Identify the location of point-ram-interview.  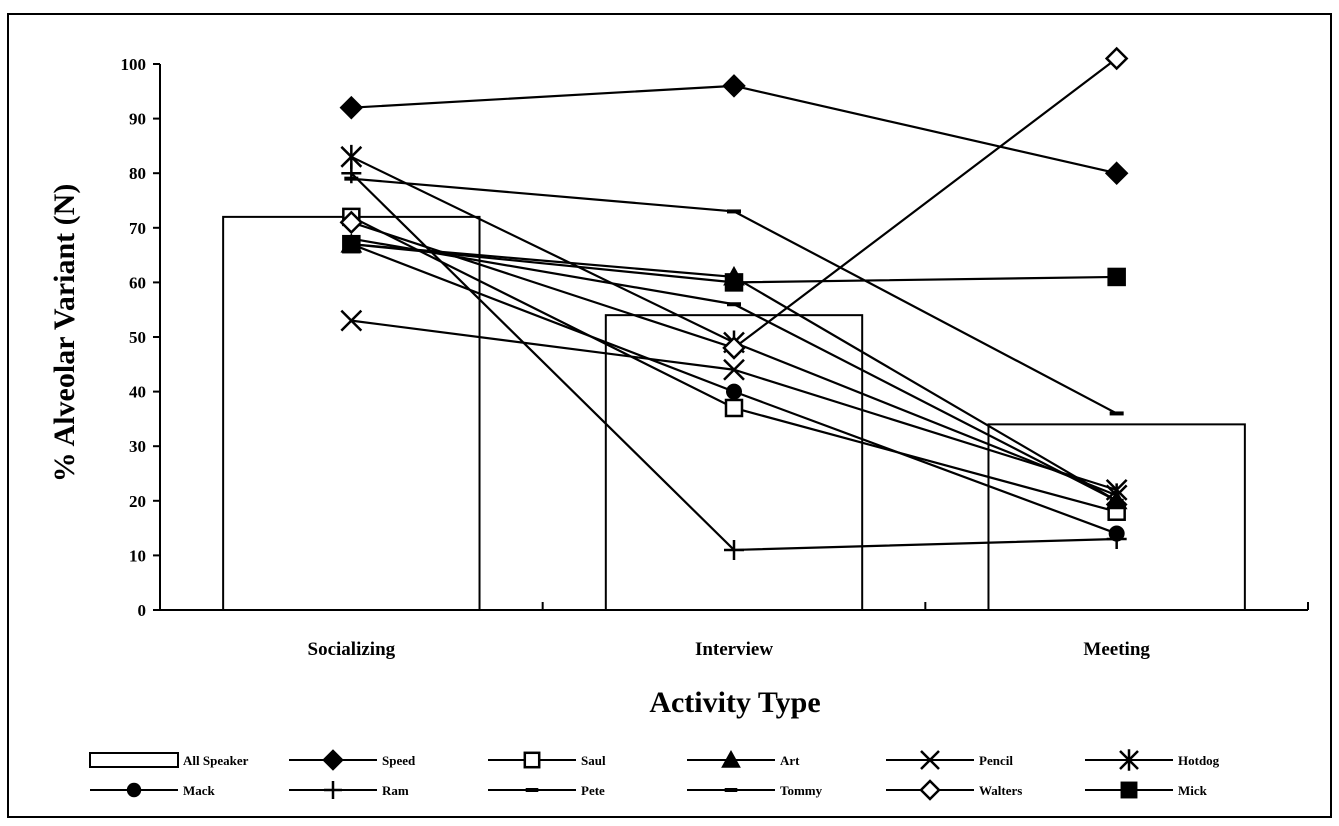
(734, 549).